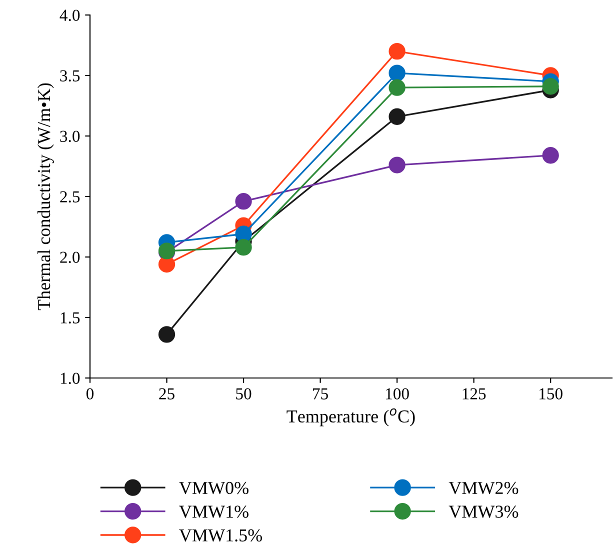 Image resolution: width=616 pixels, height=555 pixels. What do you see at coordinates (483, 488) in the screenshot?
I see `legend-label: VMW2%` at bounding box center [483, 488].